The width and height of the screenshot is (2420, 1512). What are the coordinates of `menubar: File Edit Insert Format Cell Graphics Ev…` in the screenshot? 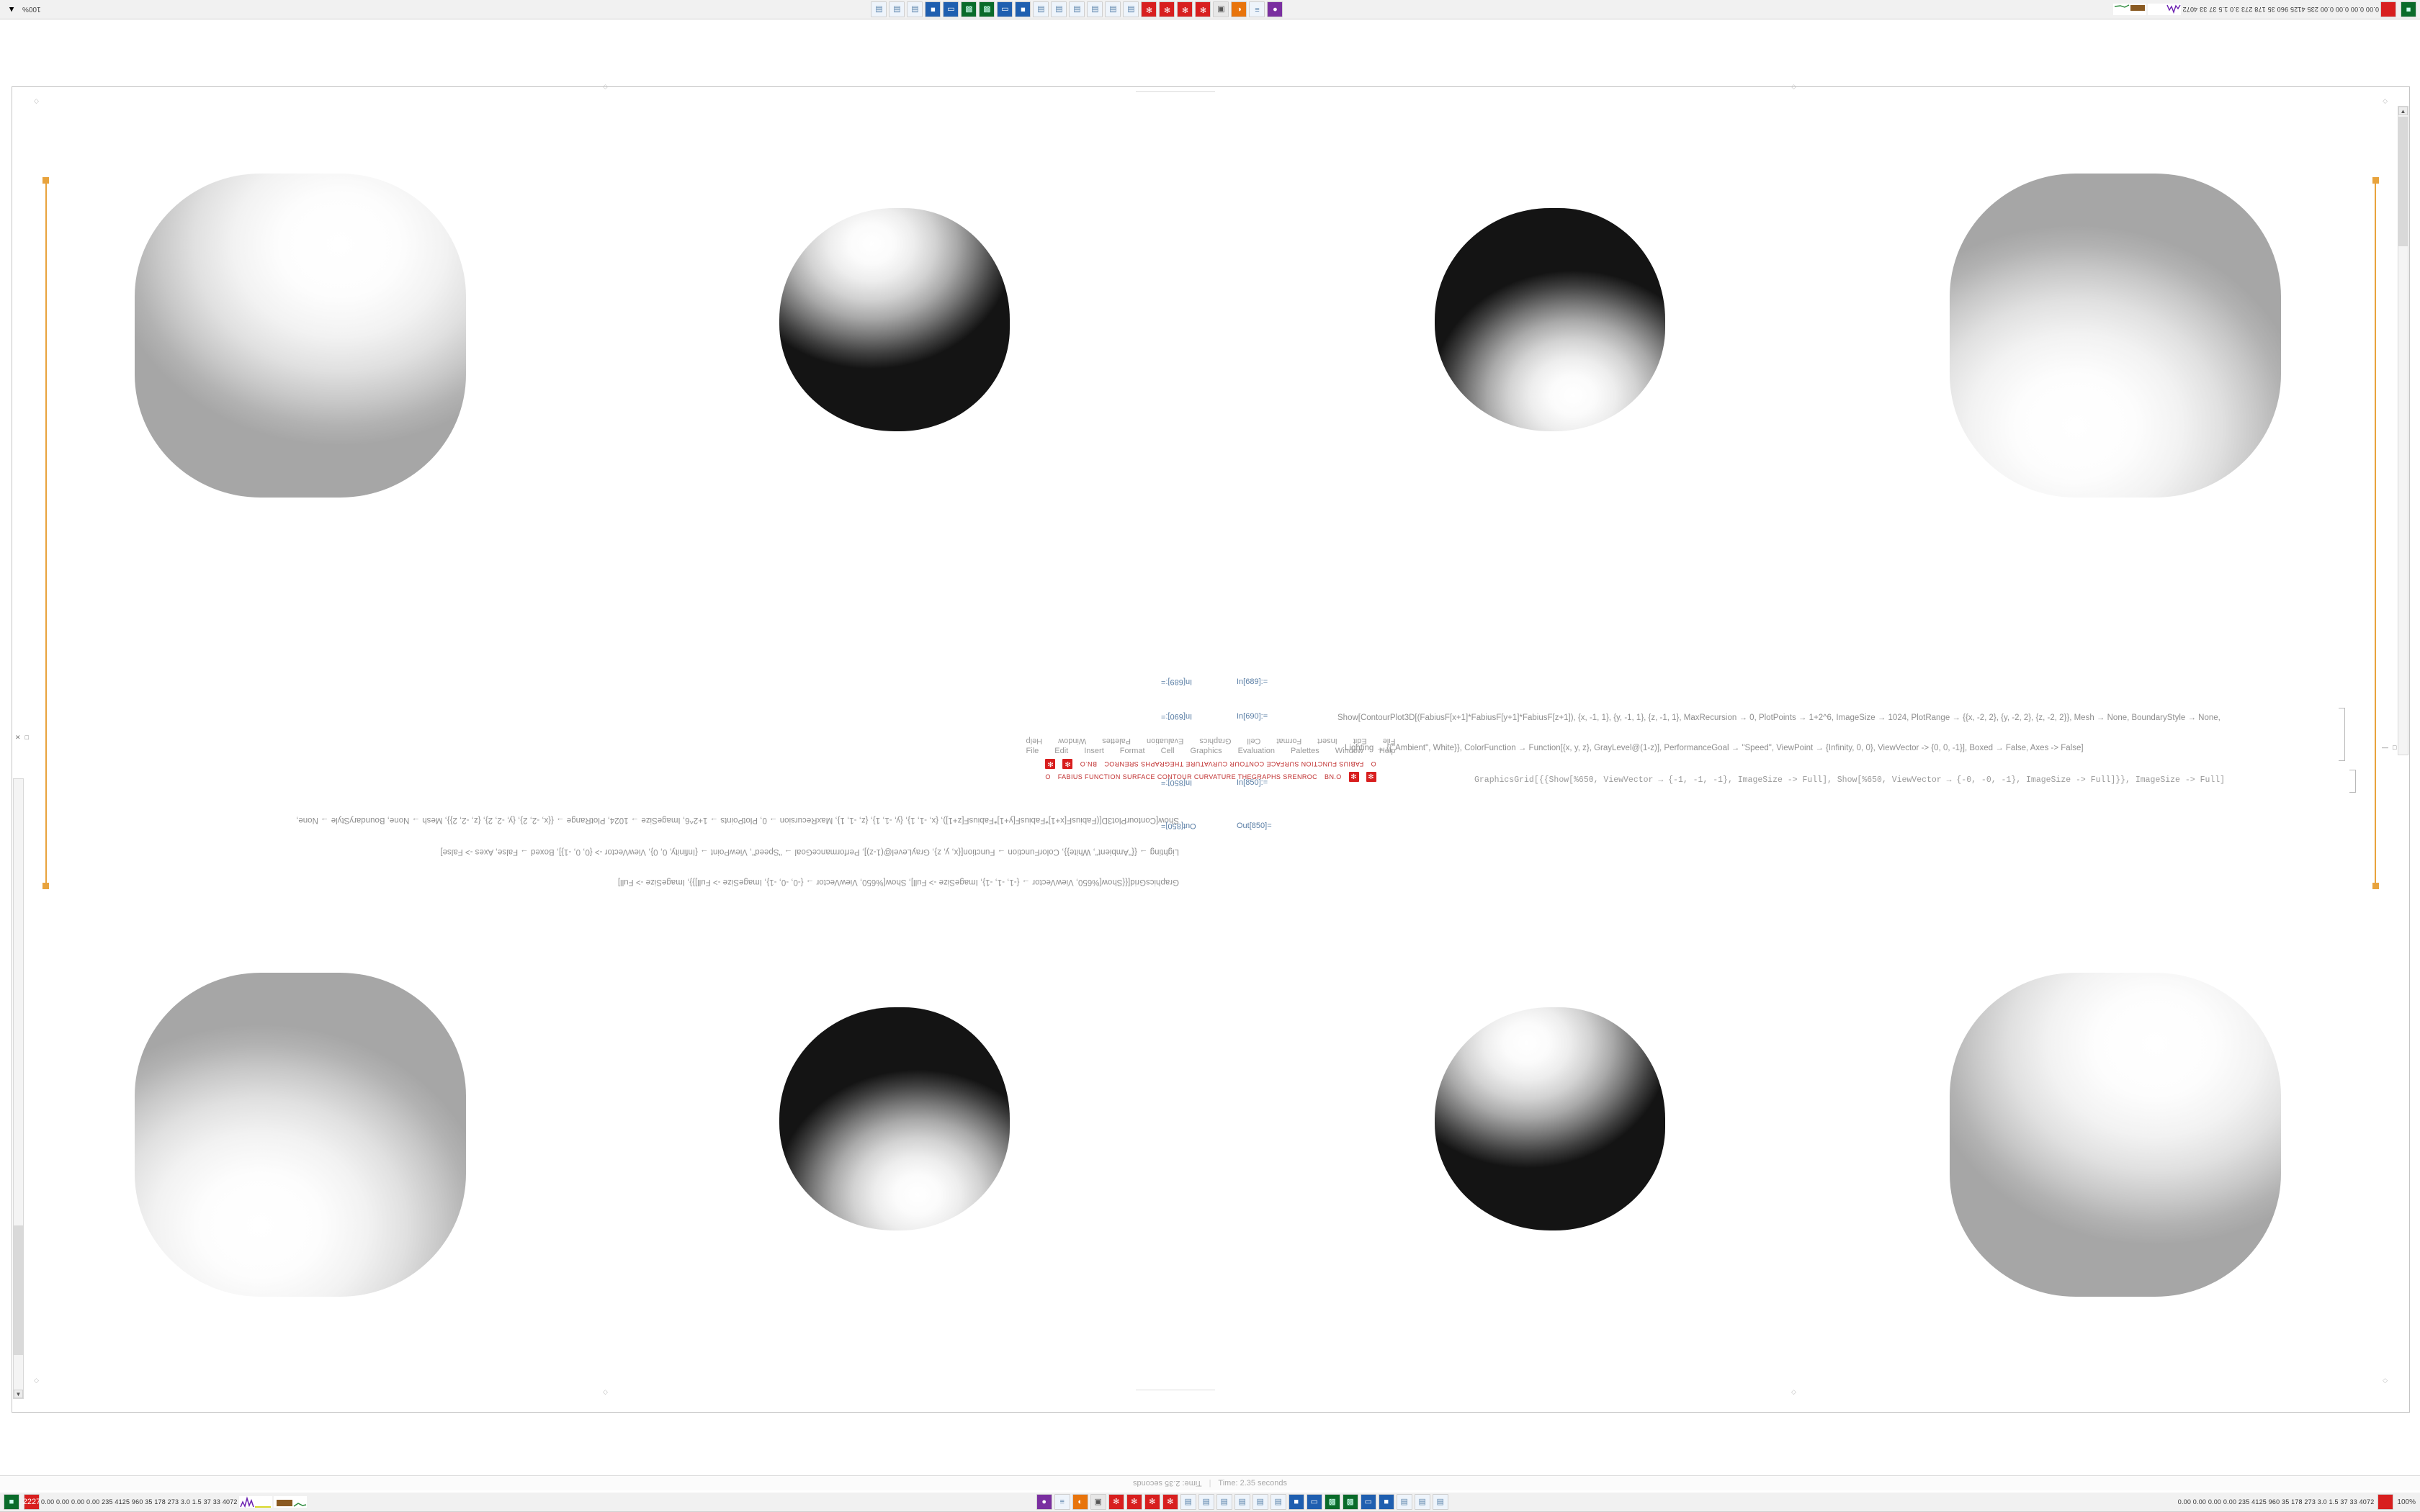 It's located at (1210, 752).